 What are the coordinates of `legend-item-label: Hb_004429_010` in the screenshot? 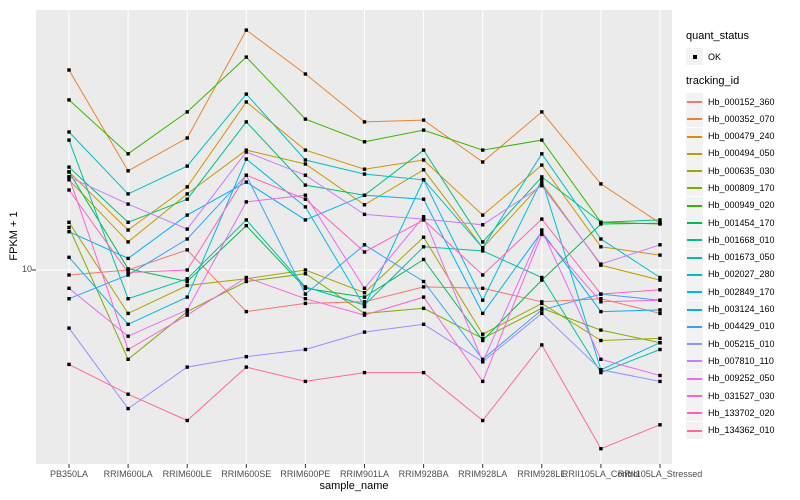 It's located at (741, 326).